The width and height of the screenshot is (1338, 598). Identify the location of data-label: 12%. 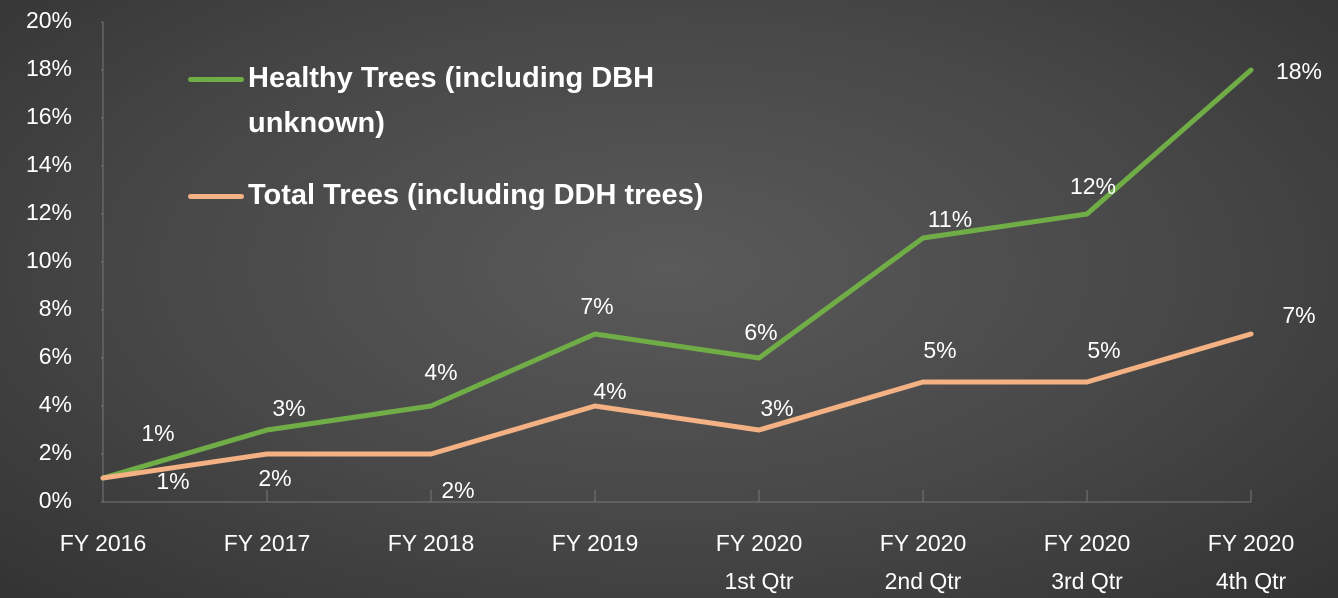
(1093, 186).